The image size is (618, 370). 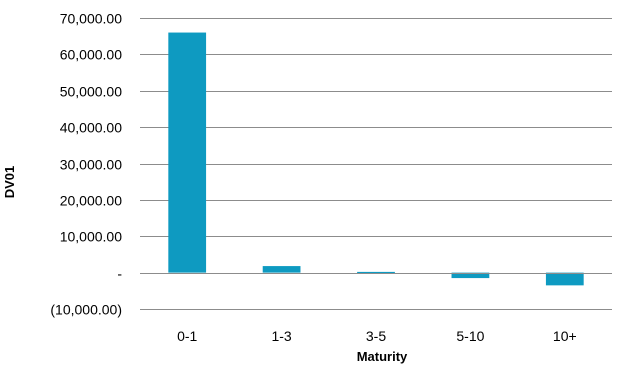 I want to click on y-tick-label: 40,000.00, so click(x=91, y=128).